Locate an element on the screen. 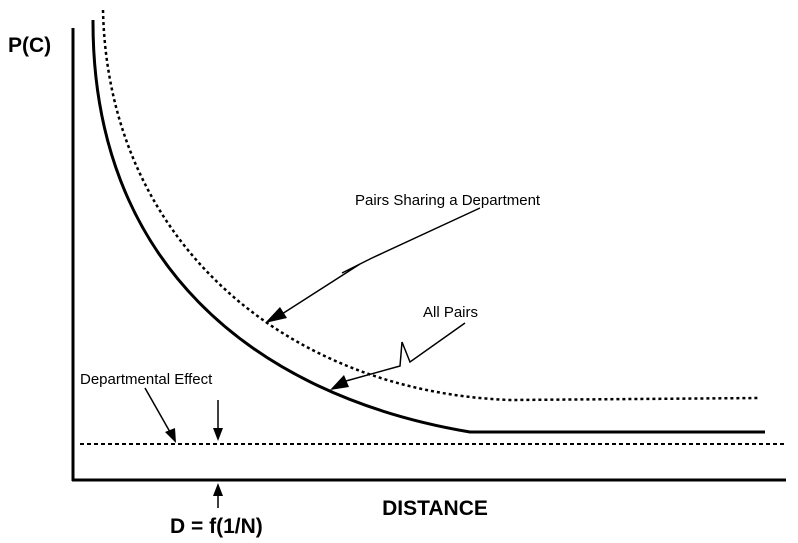  x-axis-label: DISTANCE is located at coordinates (435, 508).